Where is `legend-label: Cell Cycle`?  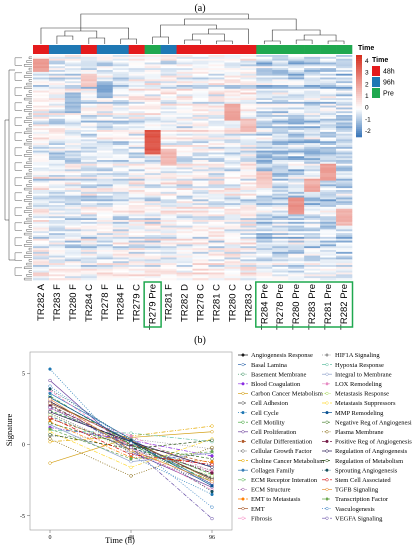
legend-label: Cell Cycle is located at coordinates (265, 413).